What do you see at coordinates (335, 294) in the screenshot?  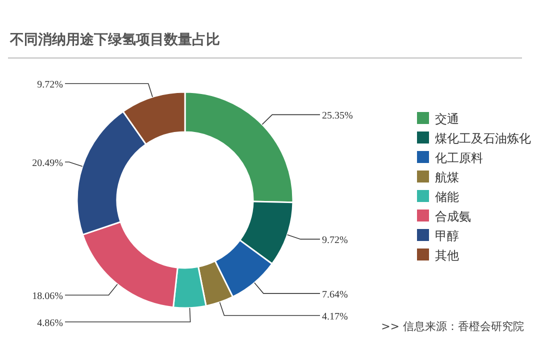 I see `data-label: 7.64%` at bounding box center [335, 294].